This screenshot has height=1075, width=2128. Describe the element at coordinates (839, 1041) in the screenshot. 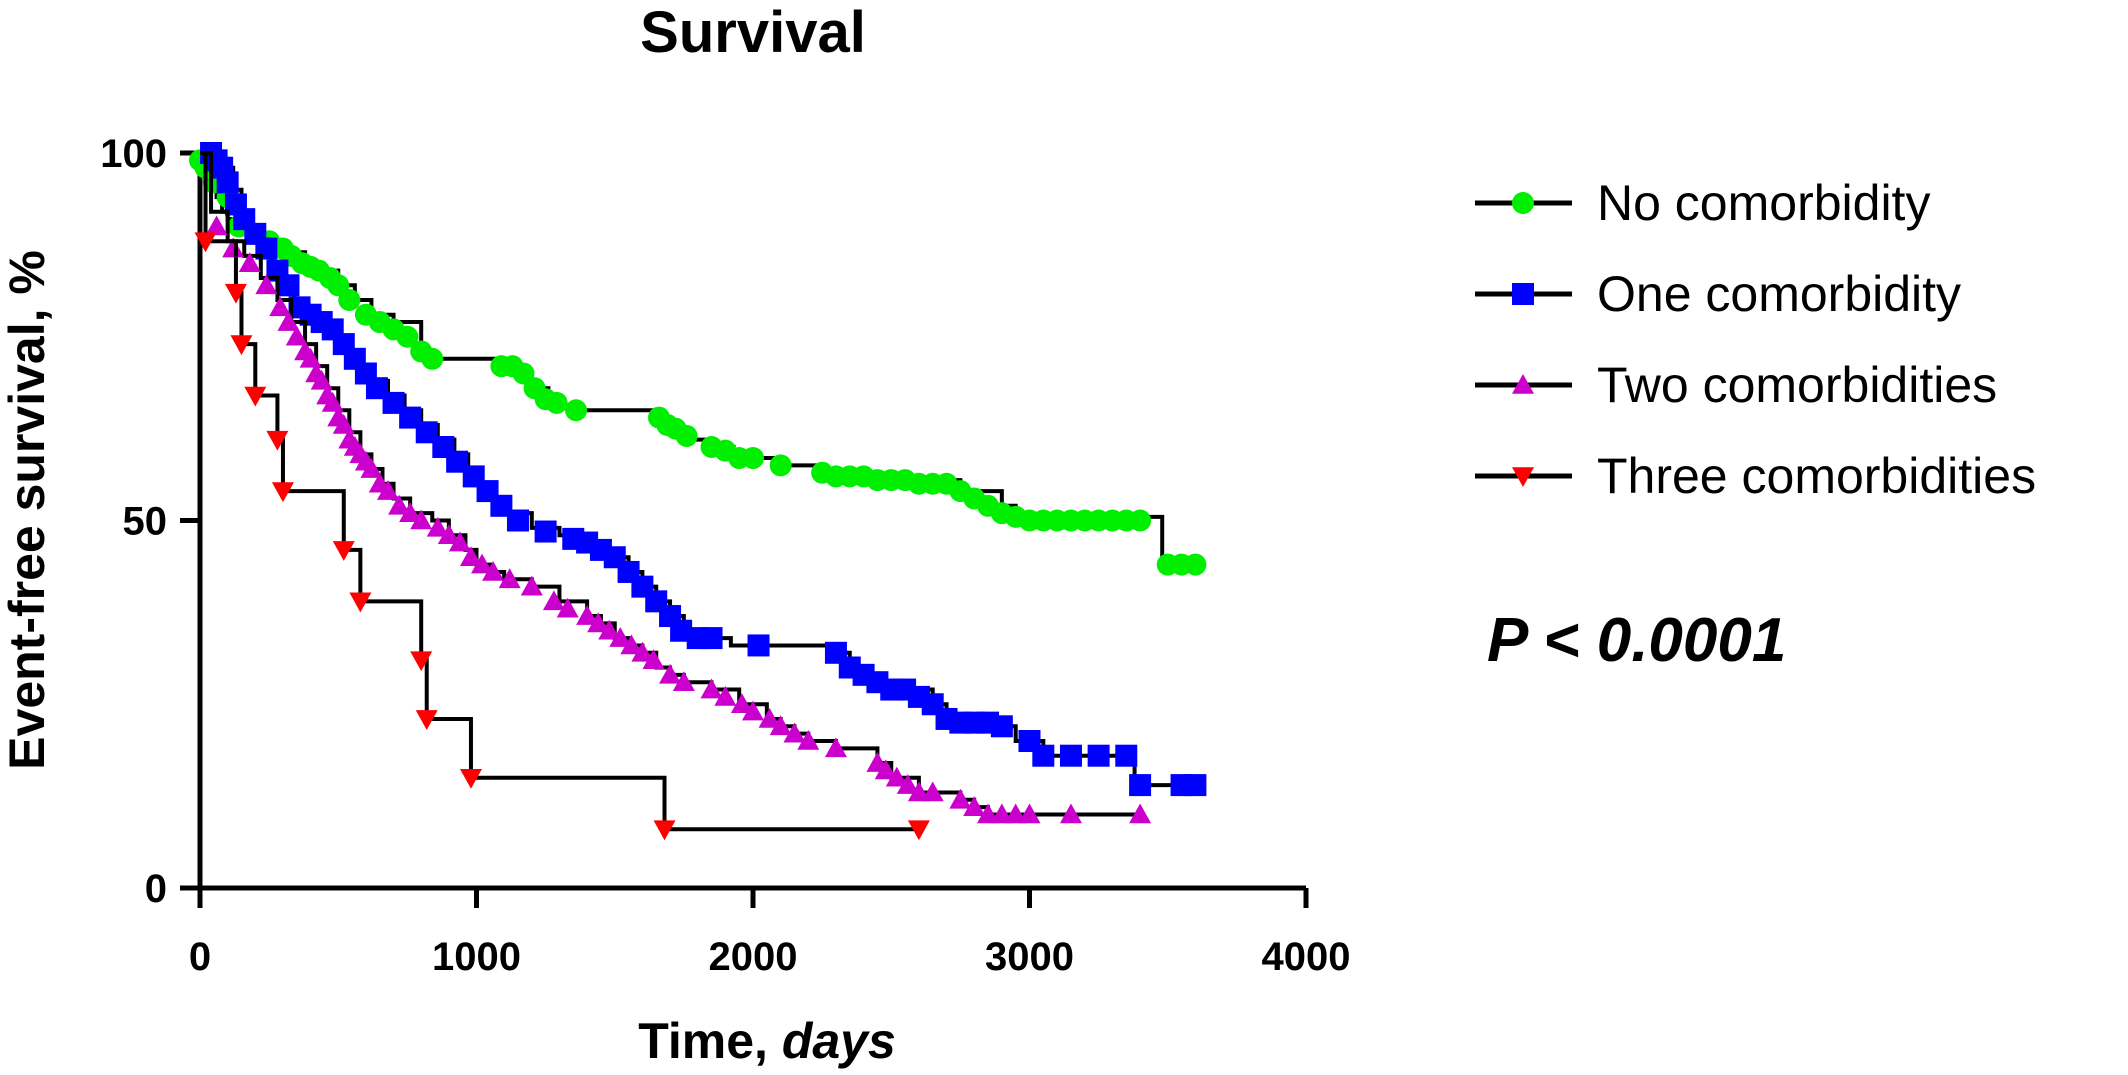

I see `x-axis-label-unit: days` at that location.